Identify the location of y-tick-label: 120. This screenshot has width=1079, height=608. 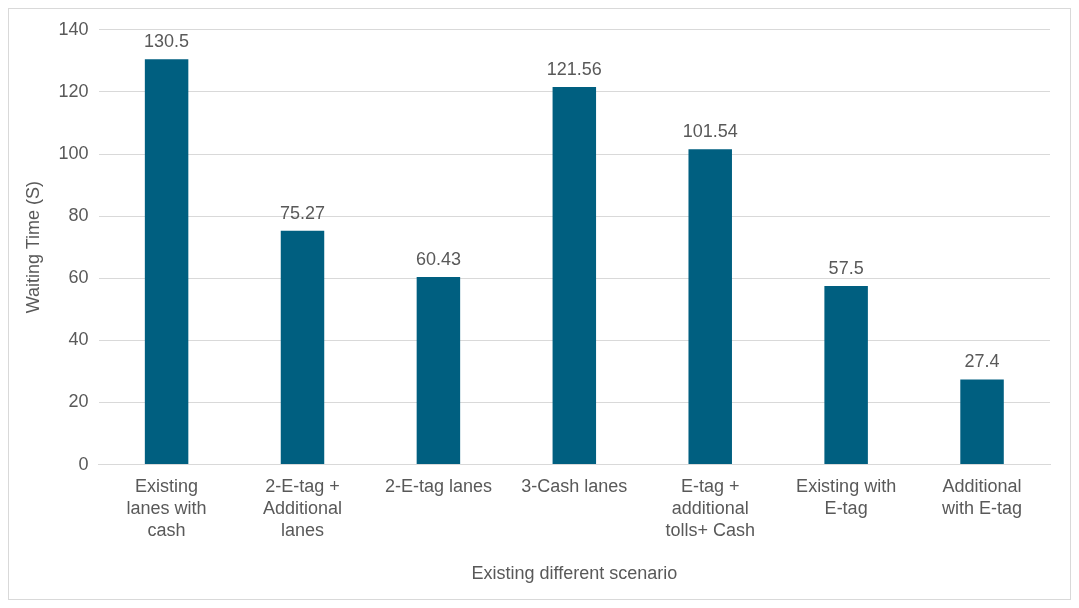
(73, 90).